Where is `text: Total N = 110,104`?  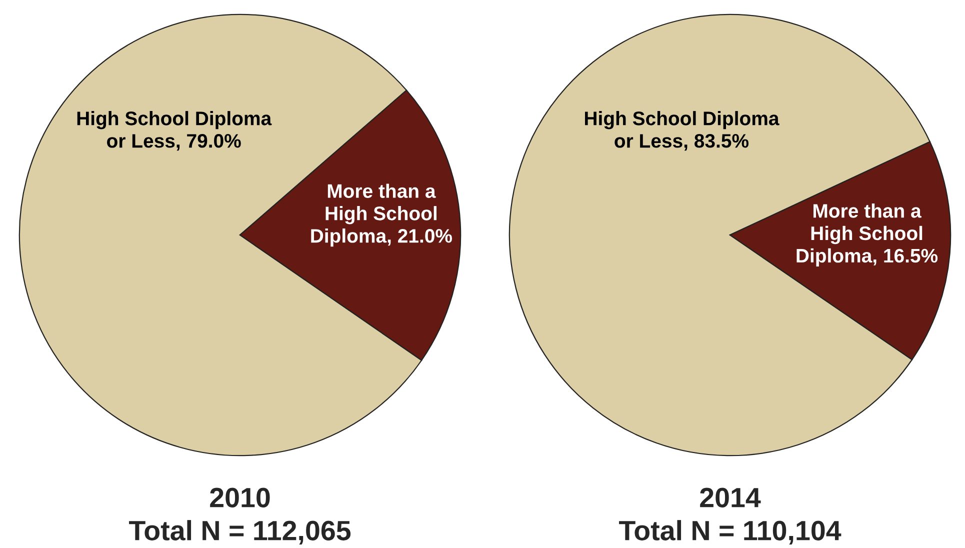
text: Total N = 110,104 is located at coordinates (730, 532).